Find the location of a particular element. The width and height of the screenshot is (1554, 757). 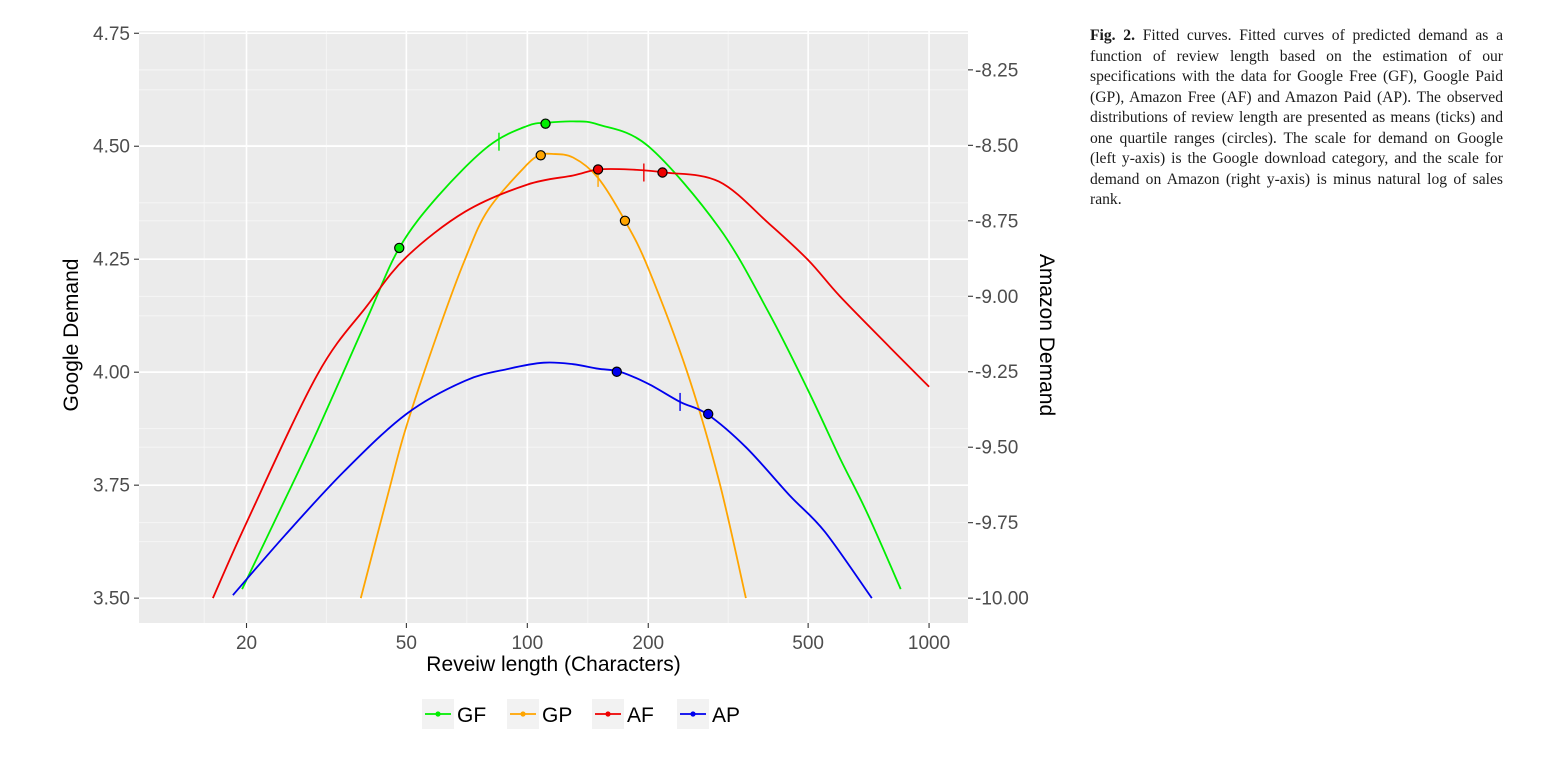

x-tick-label: 20 is located at coordinates (246, 643).